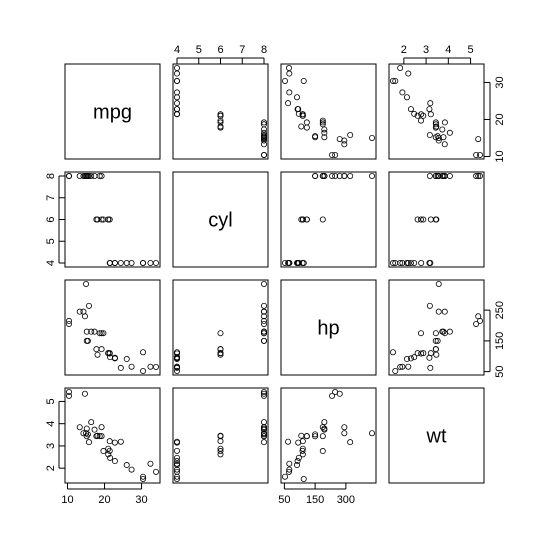  Describe the element at coordinates (328, 327) in the screenshot. I see `panel-hp-hp` at that location.